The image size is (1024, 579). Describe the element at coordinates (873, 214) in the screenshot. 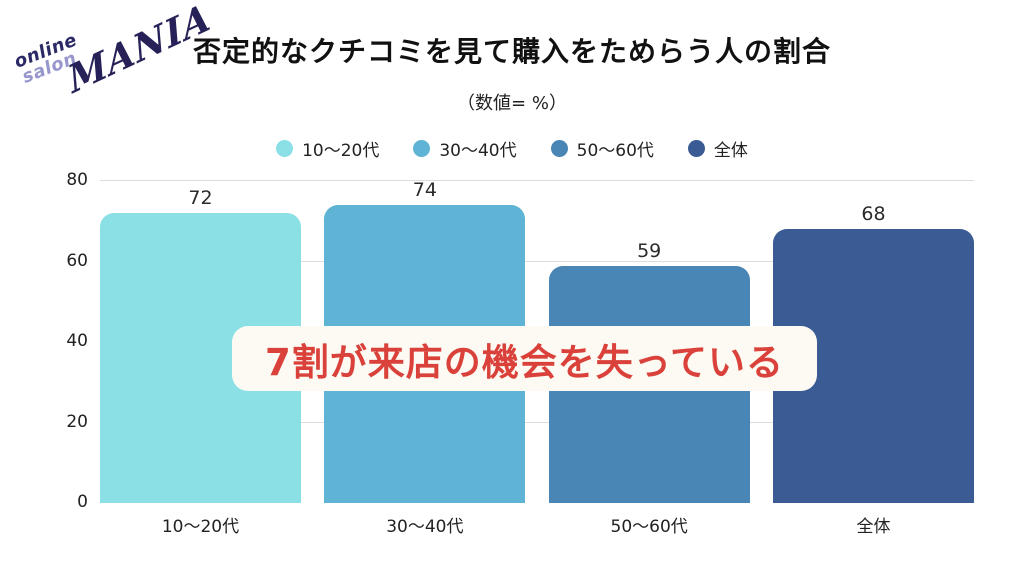

I see `bar-value-label-全体: 68` at that location.